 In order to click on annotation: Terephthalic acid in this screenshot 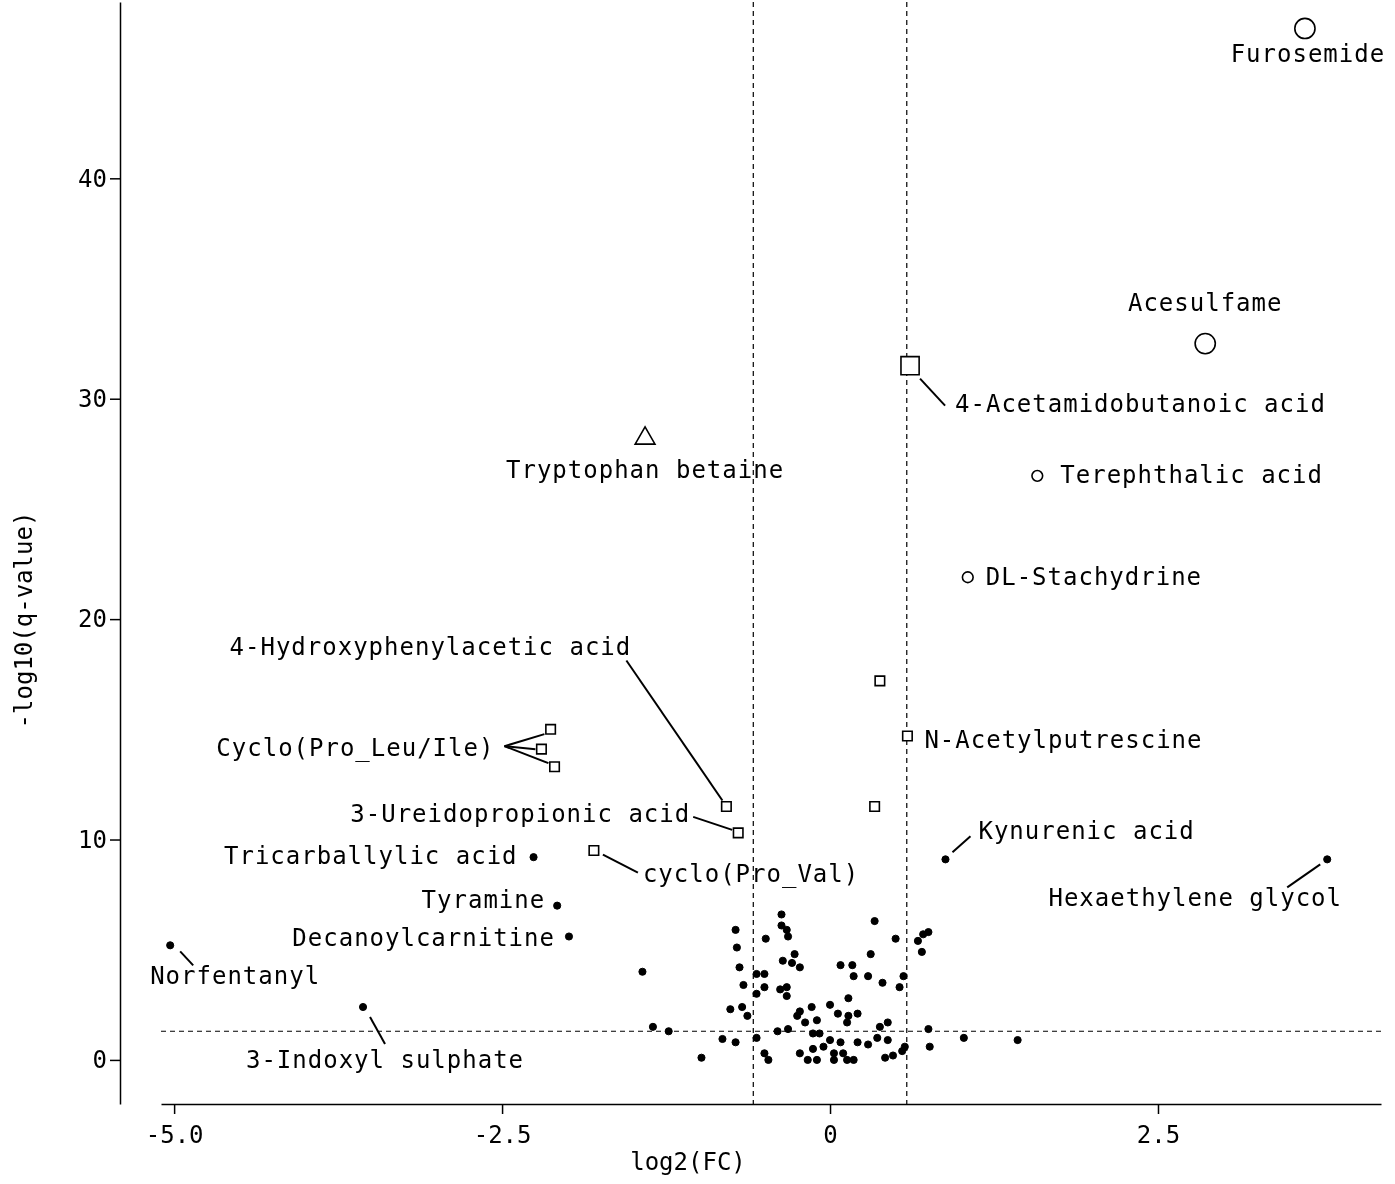, I will do `click(1191, 474)`.